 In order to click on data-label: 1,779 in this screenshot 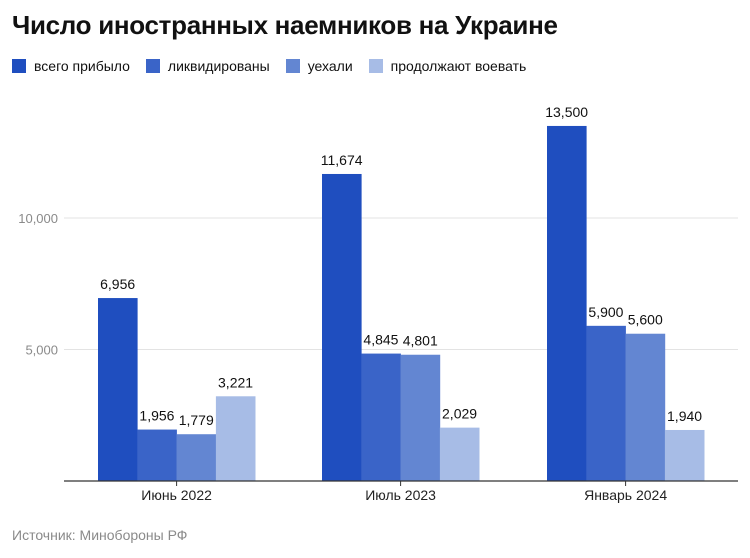, I will do `click(196, 420)`.